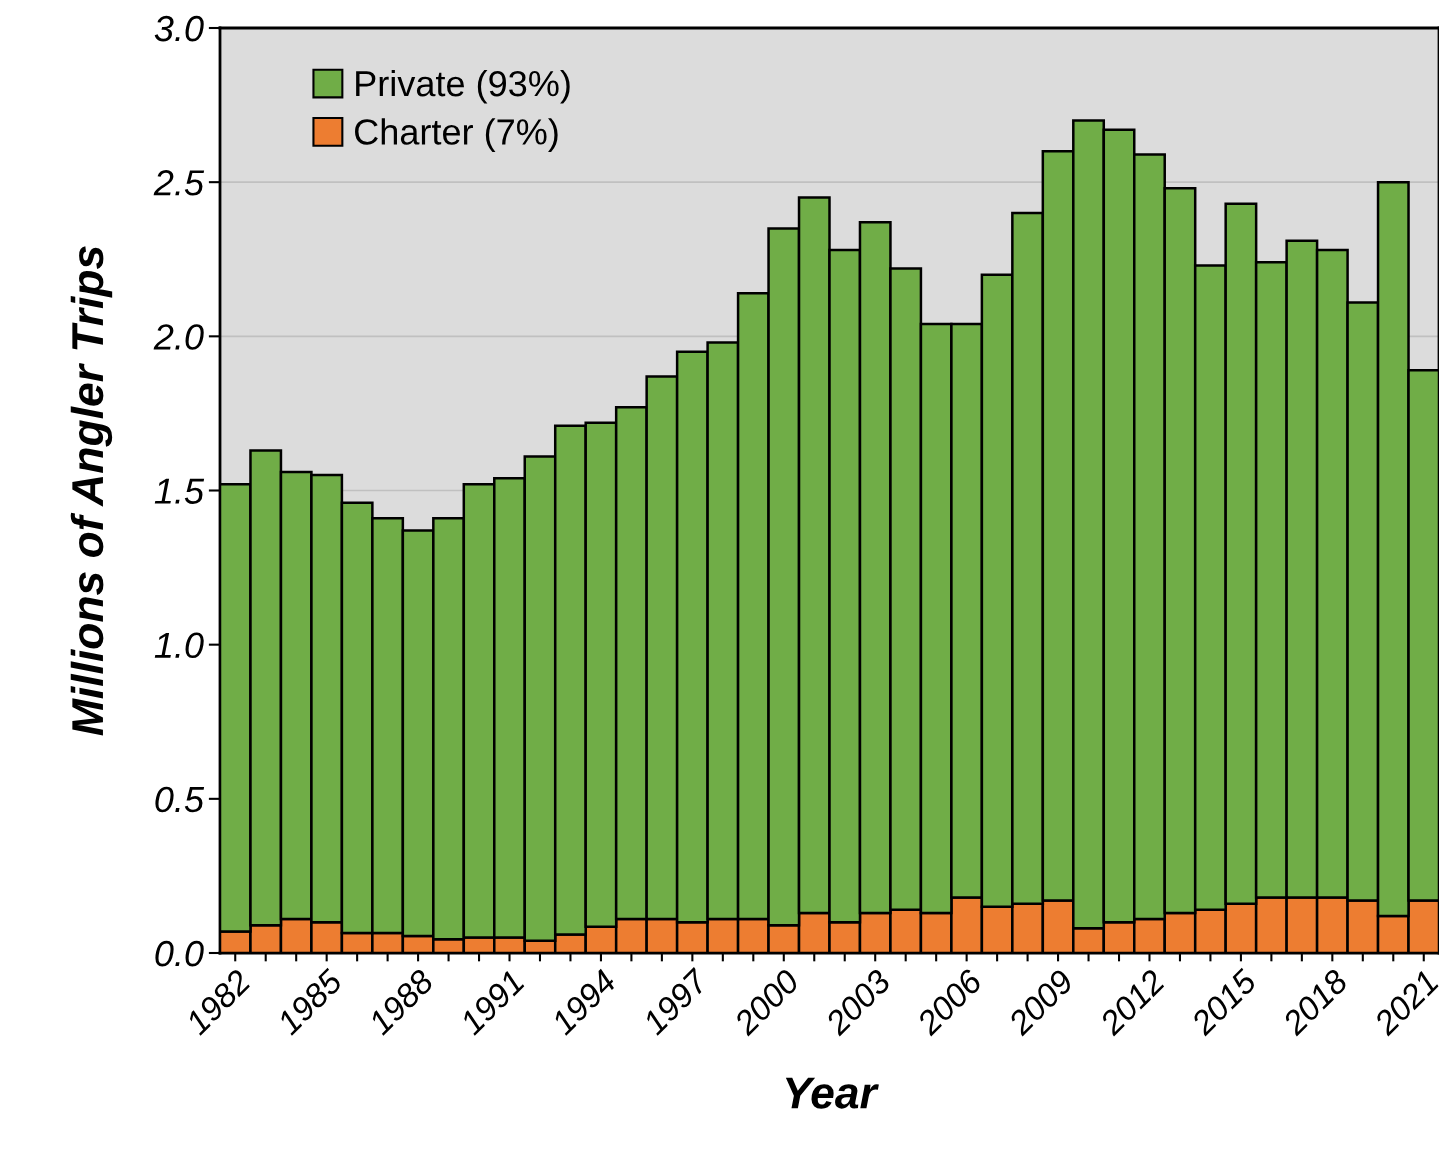 This screenshot has height=1159, width=1439. Describe the element at coordinates (456, 135) in the screenshot. I see `legend-label: Charter (7%)` at that location.